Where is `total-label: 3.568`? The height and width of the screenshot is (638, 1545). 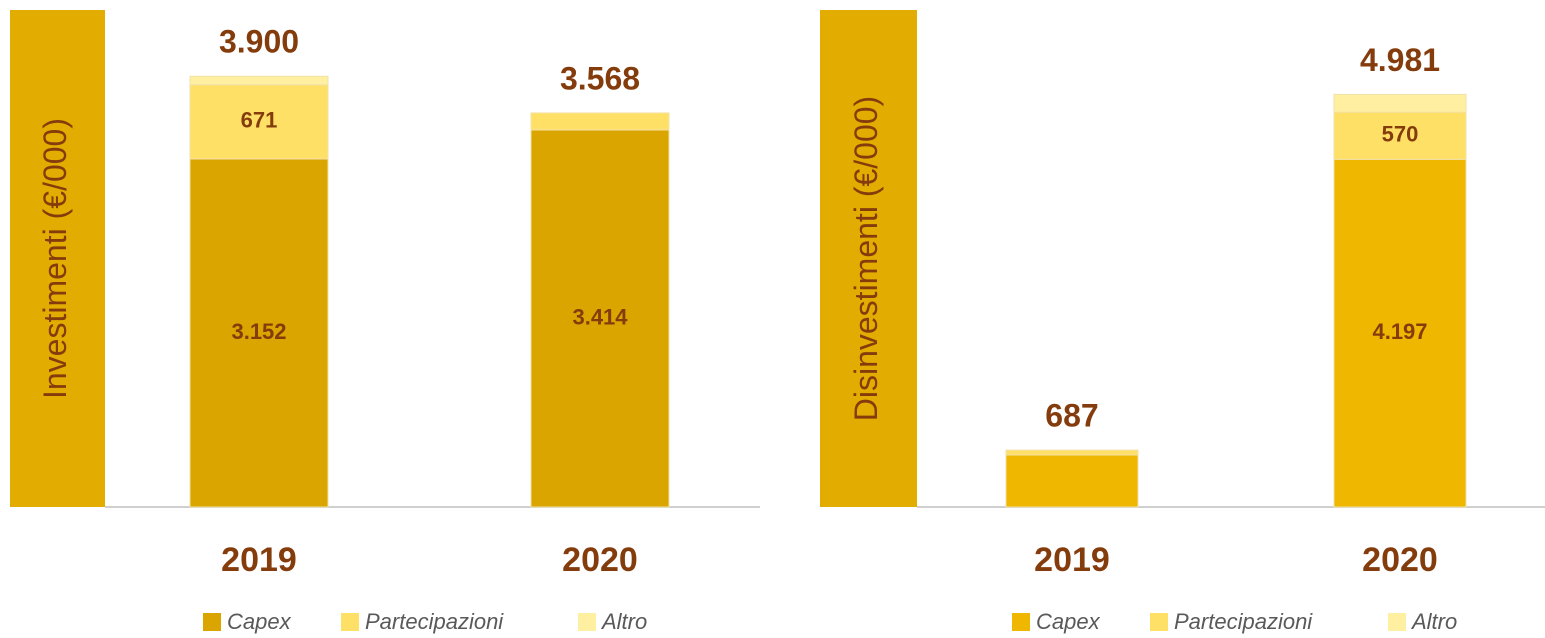
total-label: 3.568 is located at coordinates (600, 78).